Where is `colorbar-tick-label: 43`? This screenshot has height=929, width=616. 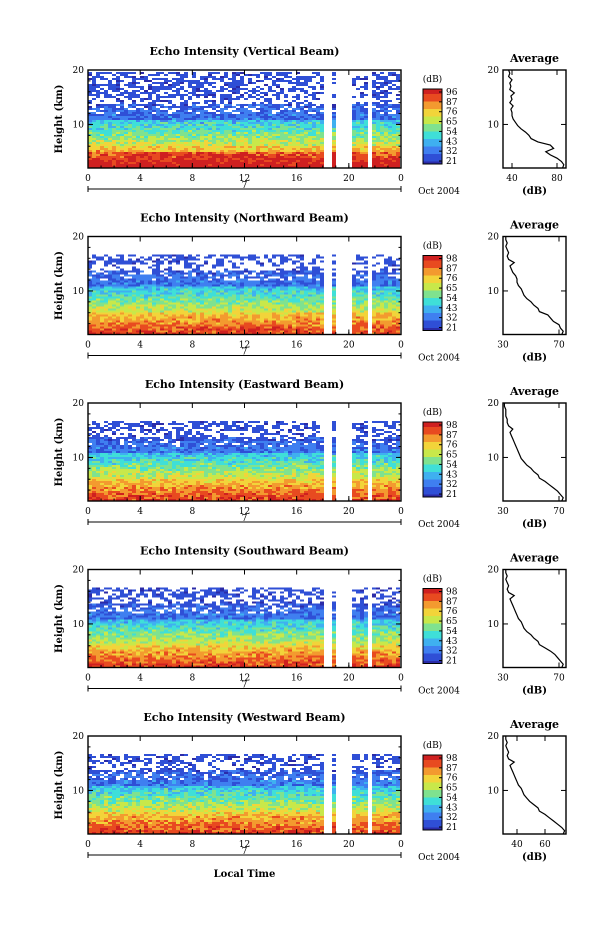
colorbar-tick-label: 43 is located at coordinates (452, 309).